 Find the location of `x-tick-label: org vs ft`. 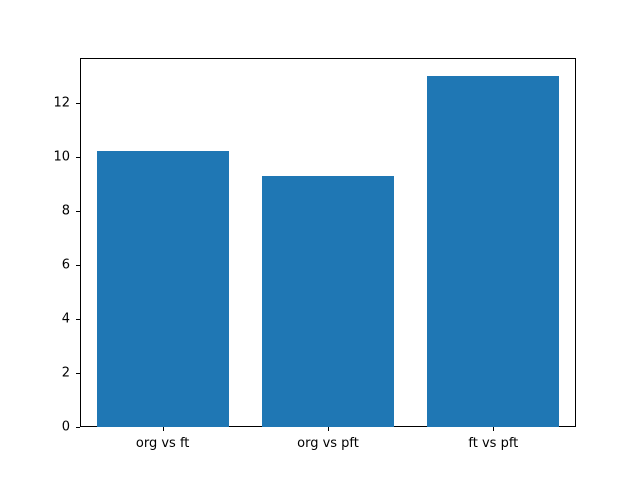

x-tick-label: org vs ft is located at coordinates (162, 443).